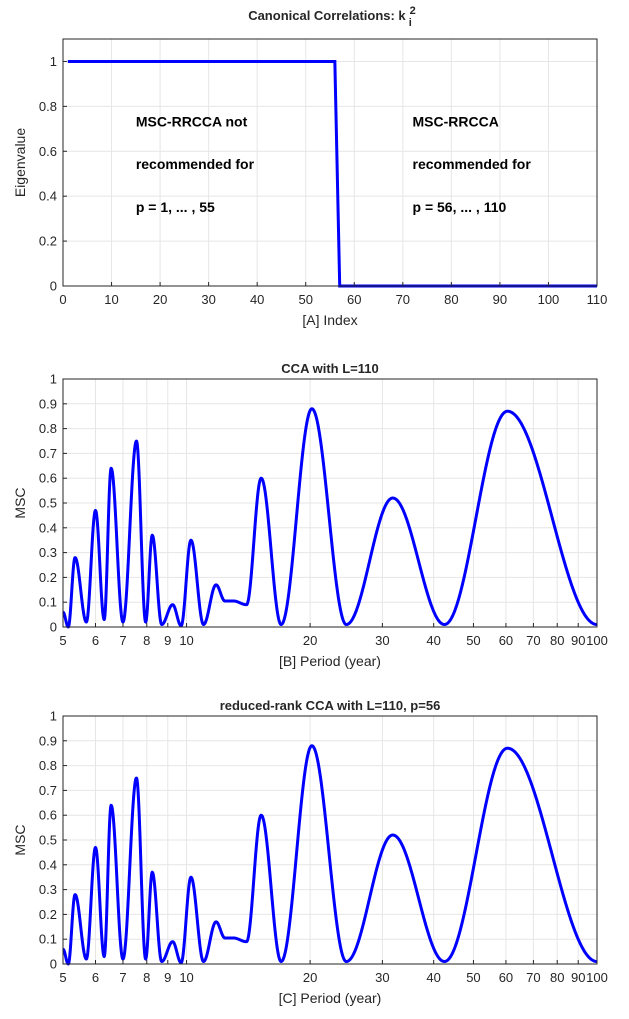 This screenshot has width=629, height=1019. I want to click on annotation-text: MSC-RRCCA not, so click(192, 122).